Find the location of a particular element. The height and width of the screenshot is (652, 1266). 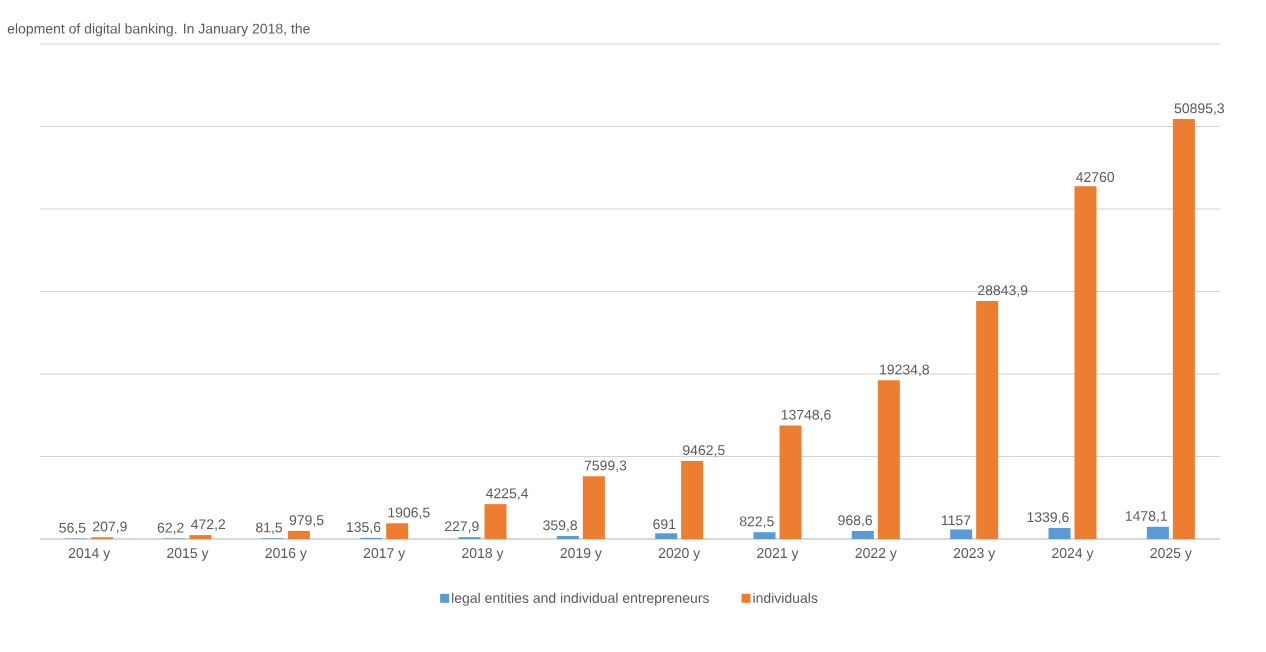

x-tick-label: 2015 y is located at coordinates (188, 554).